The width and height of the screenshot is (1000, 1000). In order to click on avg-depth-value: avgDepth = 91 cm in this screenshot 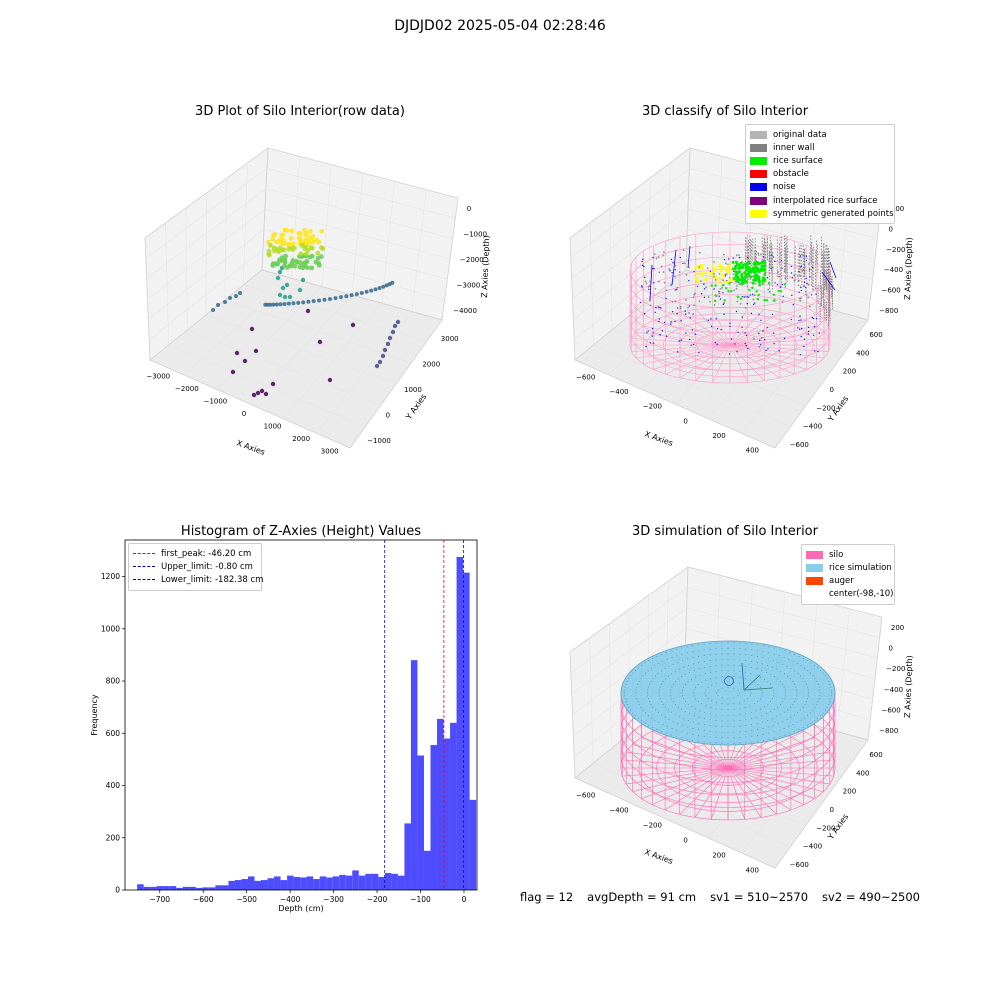, I will do `click(642, 897)`.